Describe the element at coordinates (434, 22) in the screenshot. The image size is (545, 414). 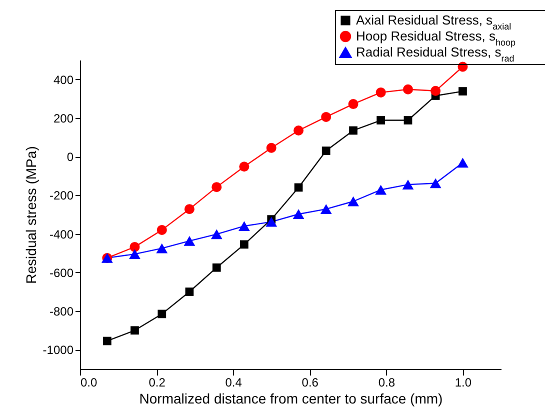
I see `legend-label: Axial Residual Stress, s$_{axial}$` at that location.